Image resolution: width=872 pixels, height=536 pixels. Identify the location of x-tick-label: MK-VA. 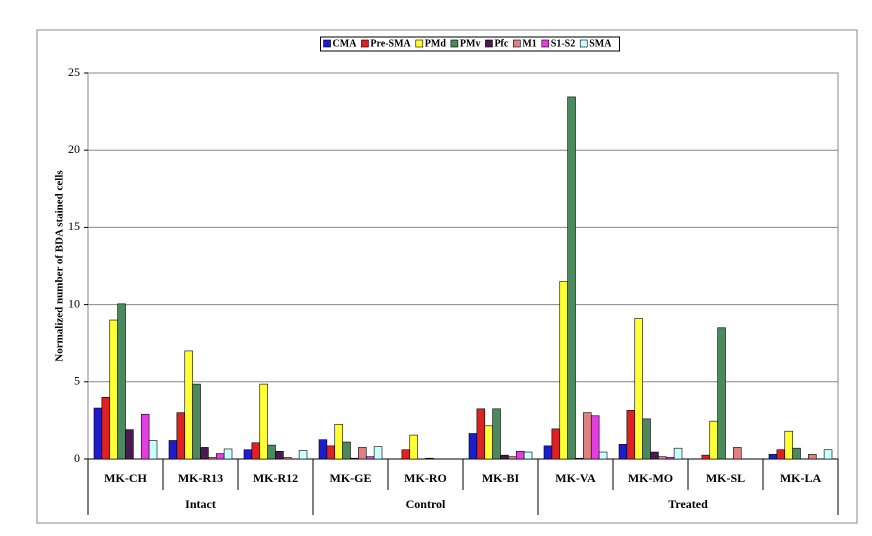
(575, 478).